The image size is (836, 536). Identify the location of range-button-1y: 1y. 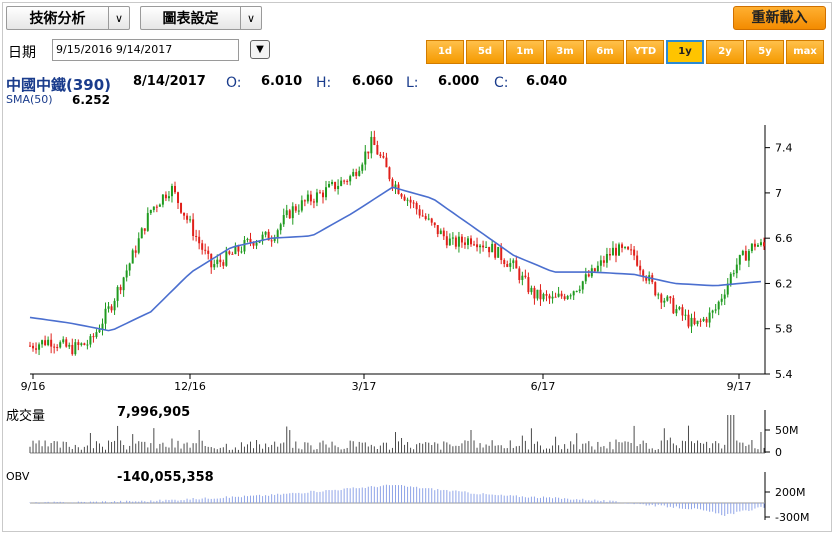
(685, 52).